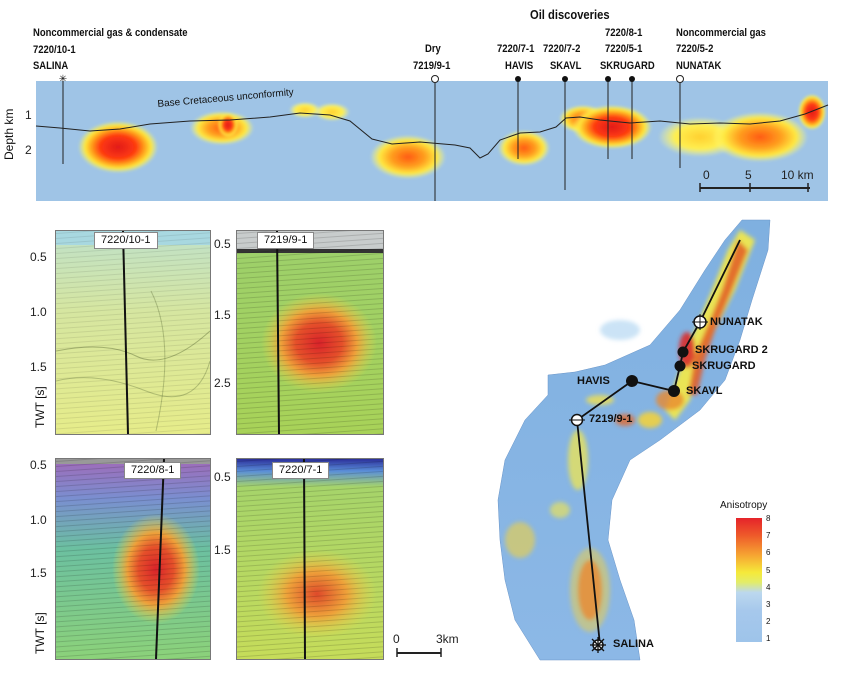  Describe the element at coordinates (9, 134) in the screenshot. I see `section-depth-axis-label: Depth km` at that location.